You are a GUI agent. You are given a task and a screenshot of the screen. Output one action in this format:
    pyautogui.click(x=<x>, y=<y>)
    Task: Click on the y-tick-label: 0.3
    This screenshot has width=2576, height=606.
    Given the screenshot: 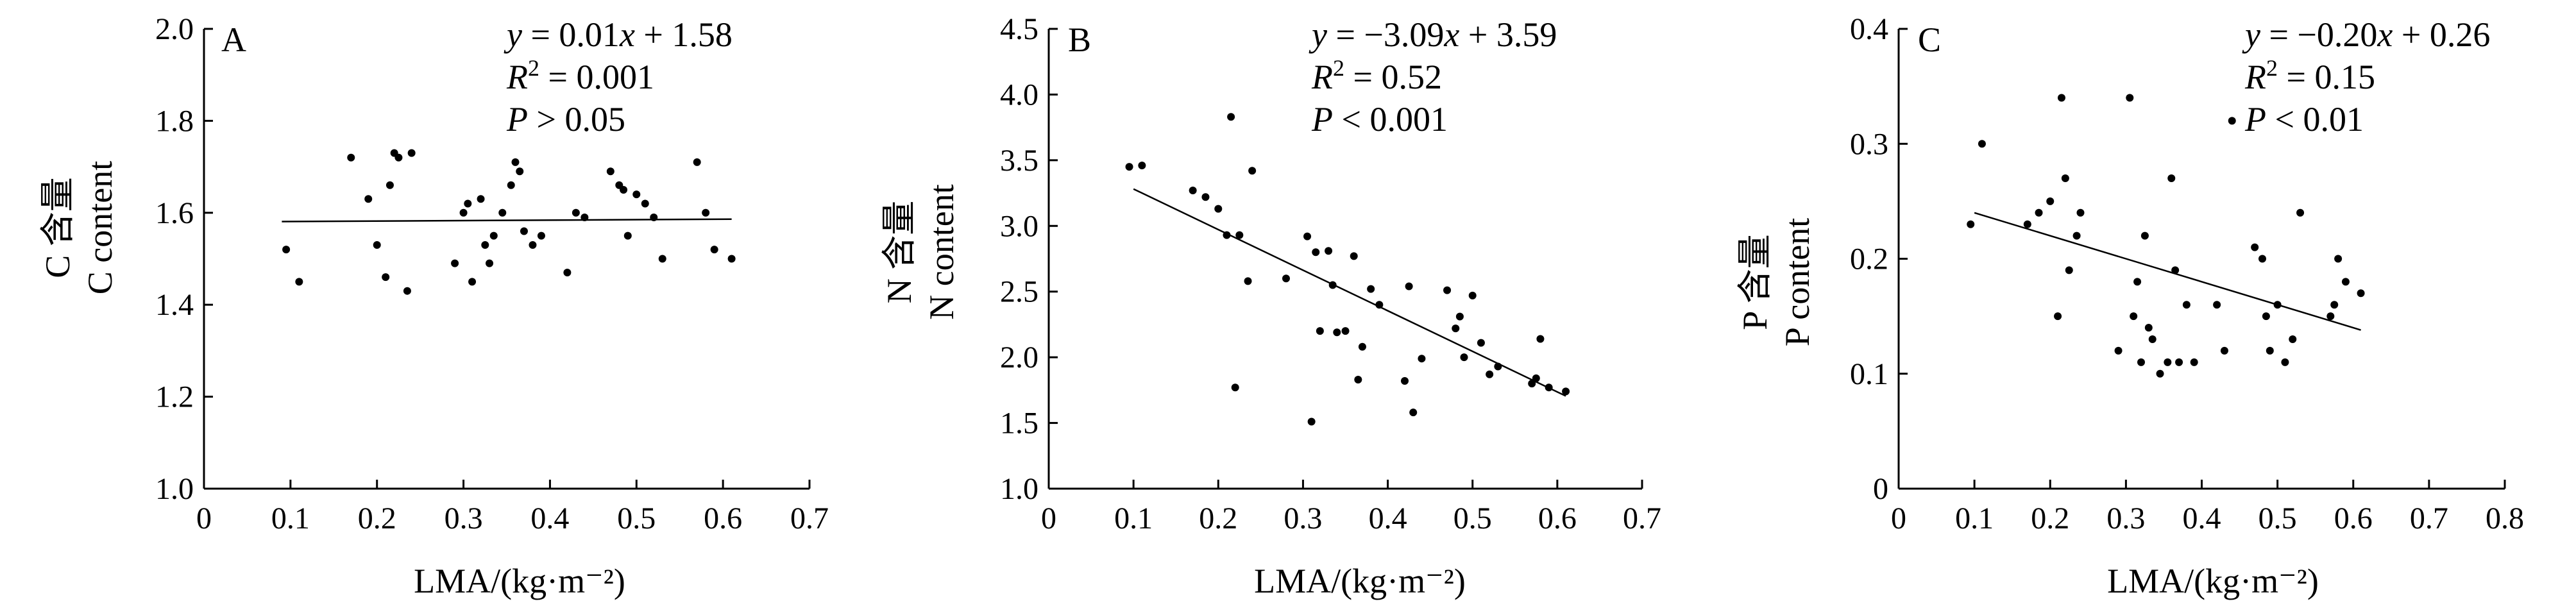 What is the action you would take?
    pyautogui.click(x=1869, y=144)
    